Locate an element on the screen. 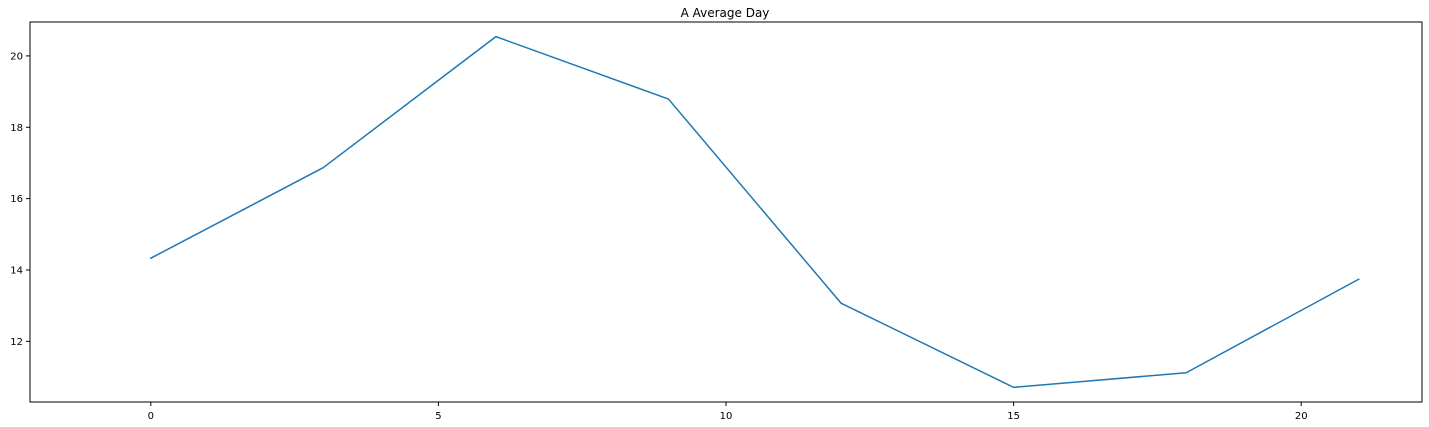 The image size is (1429, 427). y-tick-label: 16 is located at coordinates (16, 199).